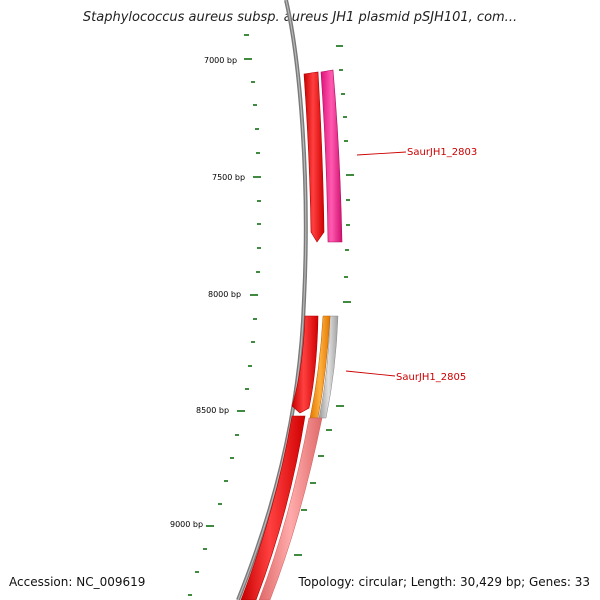  Describe the element at coordinates (220, 60) in the screenshot. I see `tick-label-7000: 7000 bp` at that location.